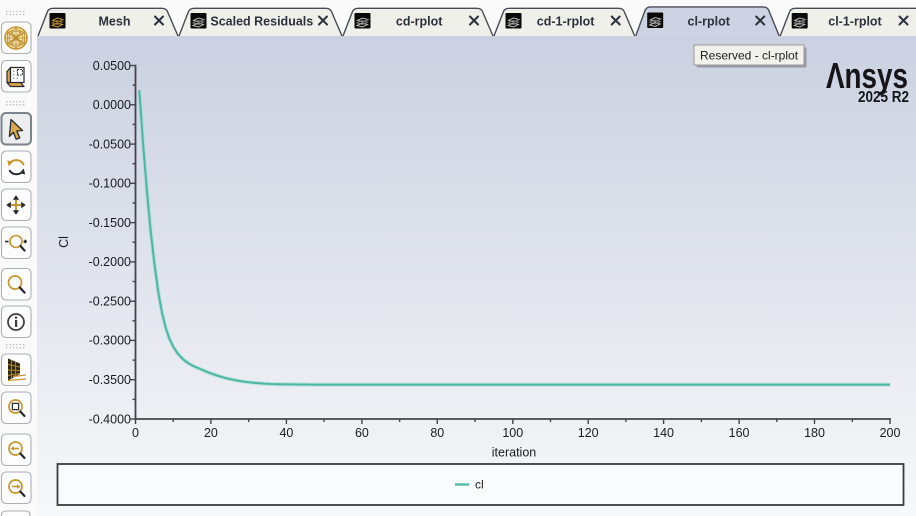 This screenshot has height=516, width=916. What do you see at coordinates (112, 105) in the screenshot?
I see `svg-text: 0.0000` at bounding box center [112, 105].